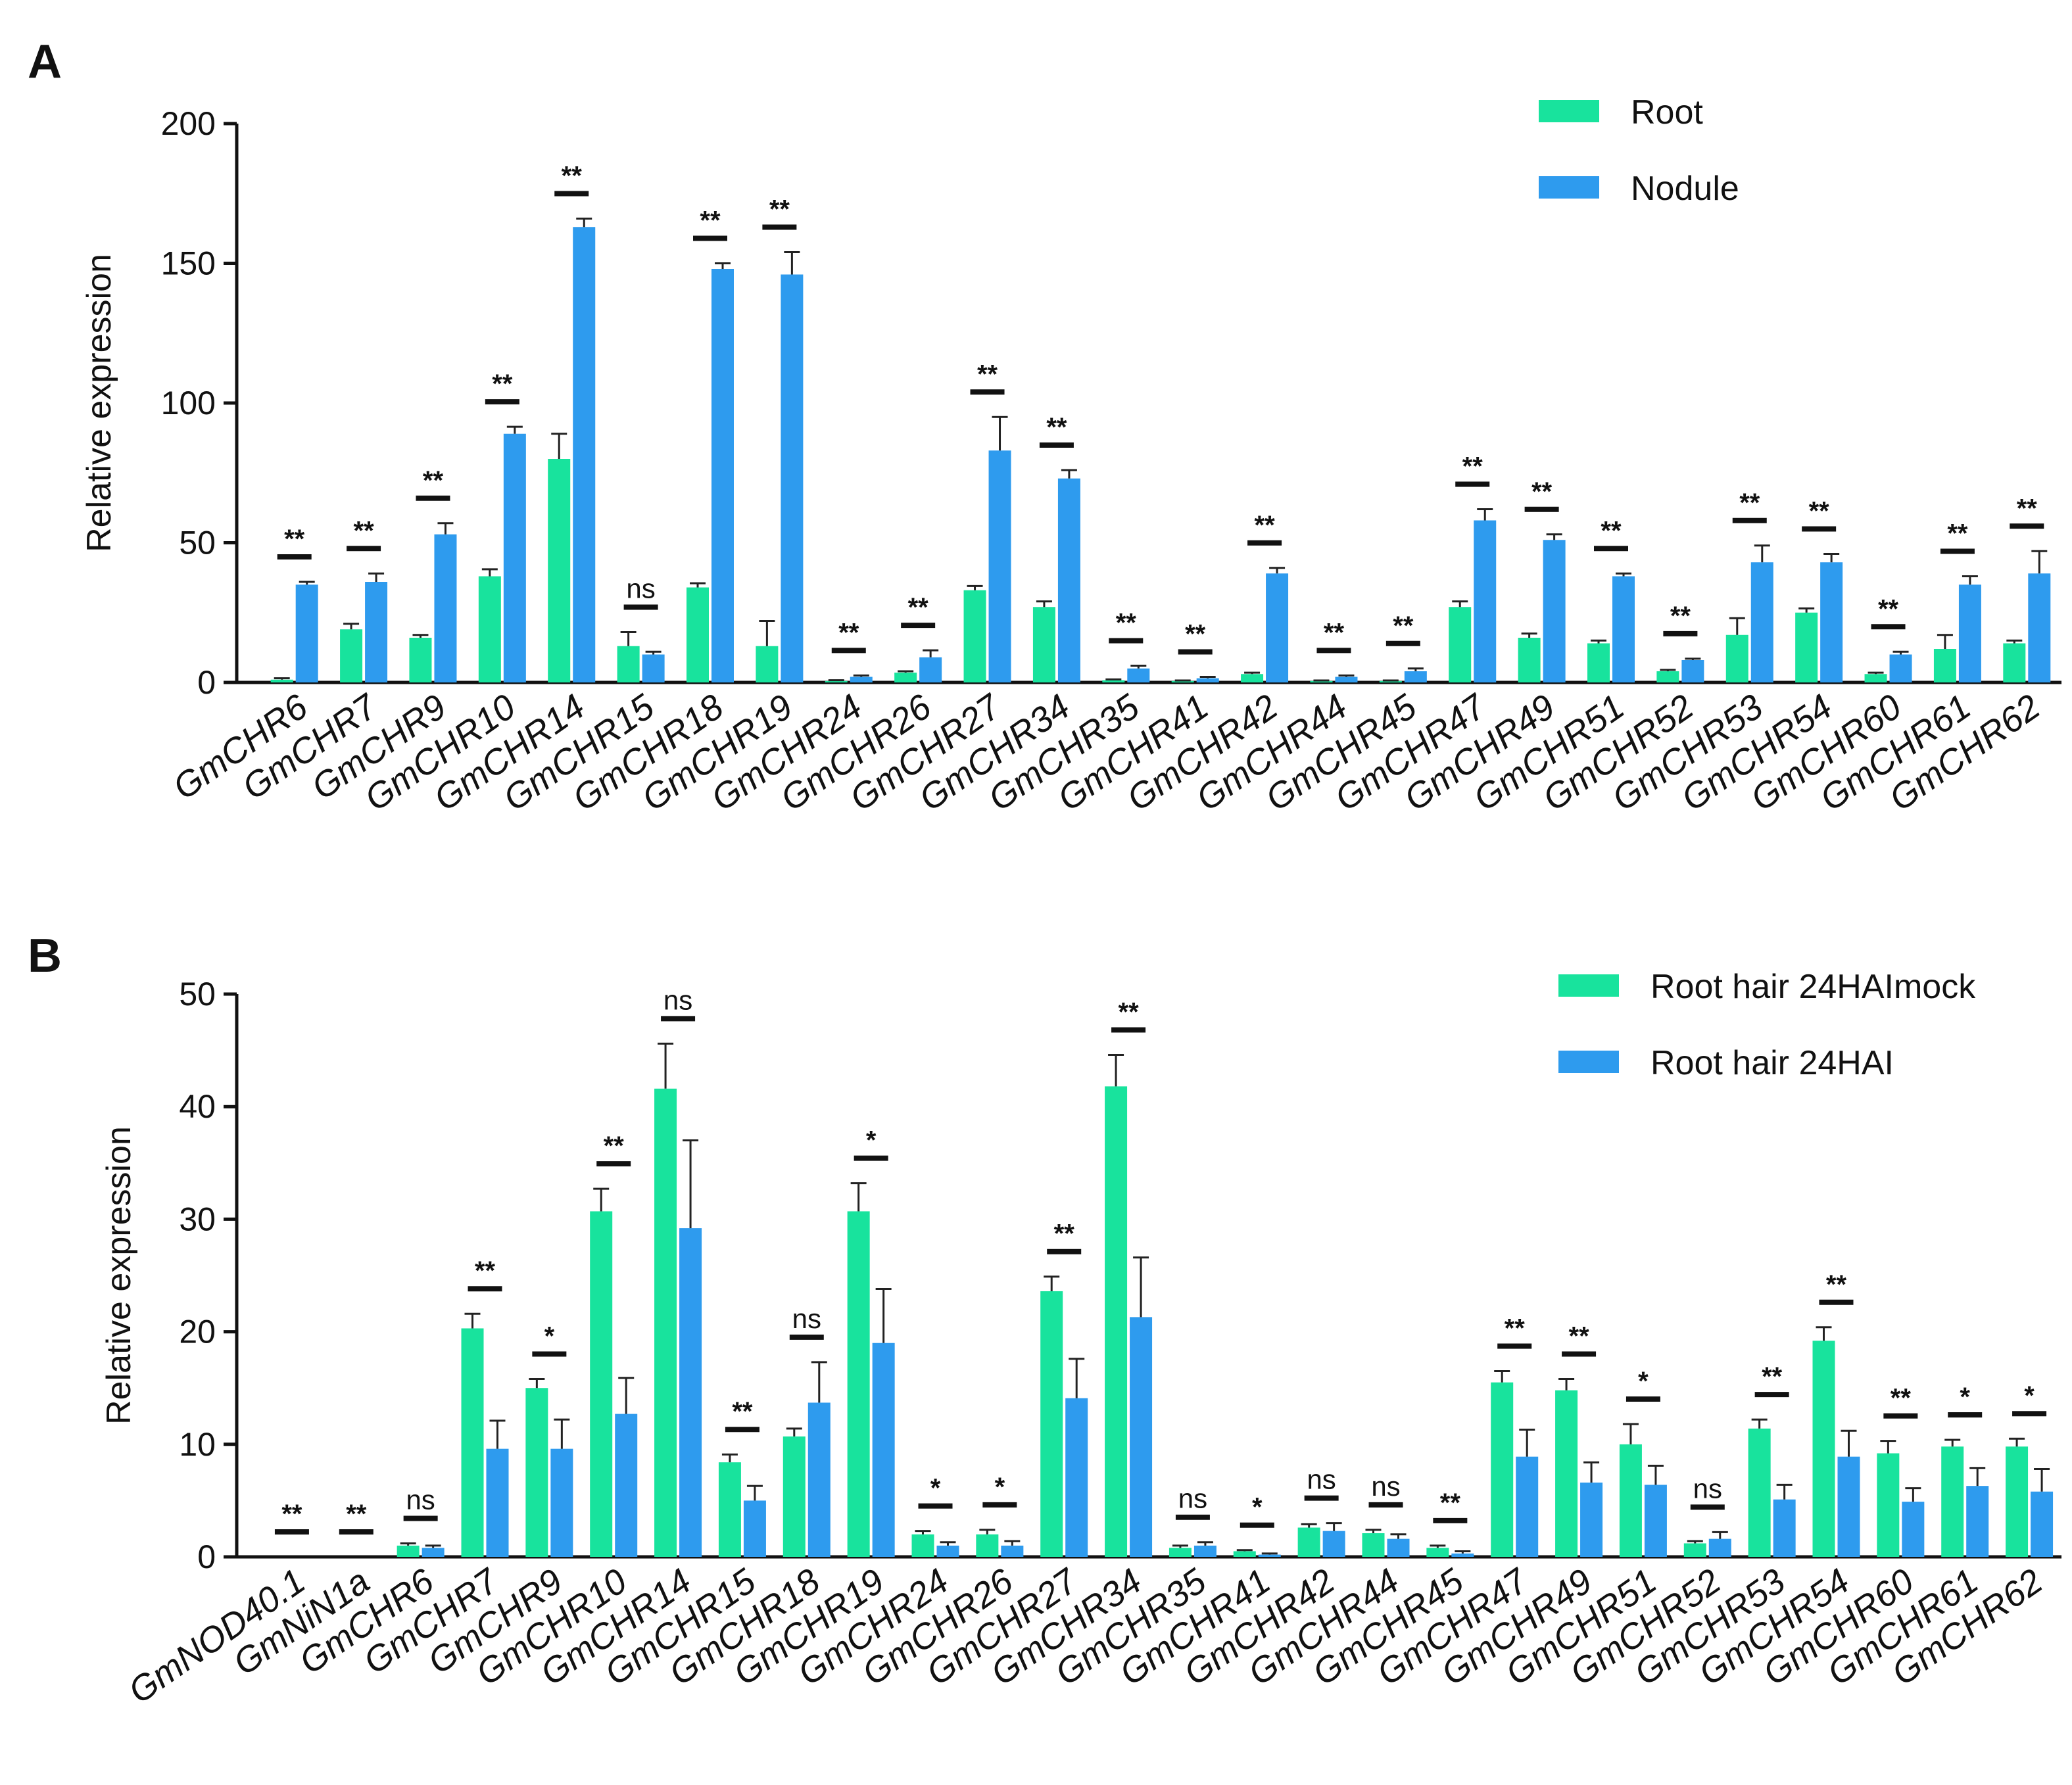  I want to click on y-tick-label: 50, so click(197, 994).